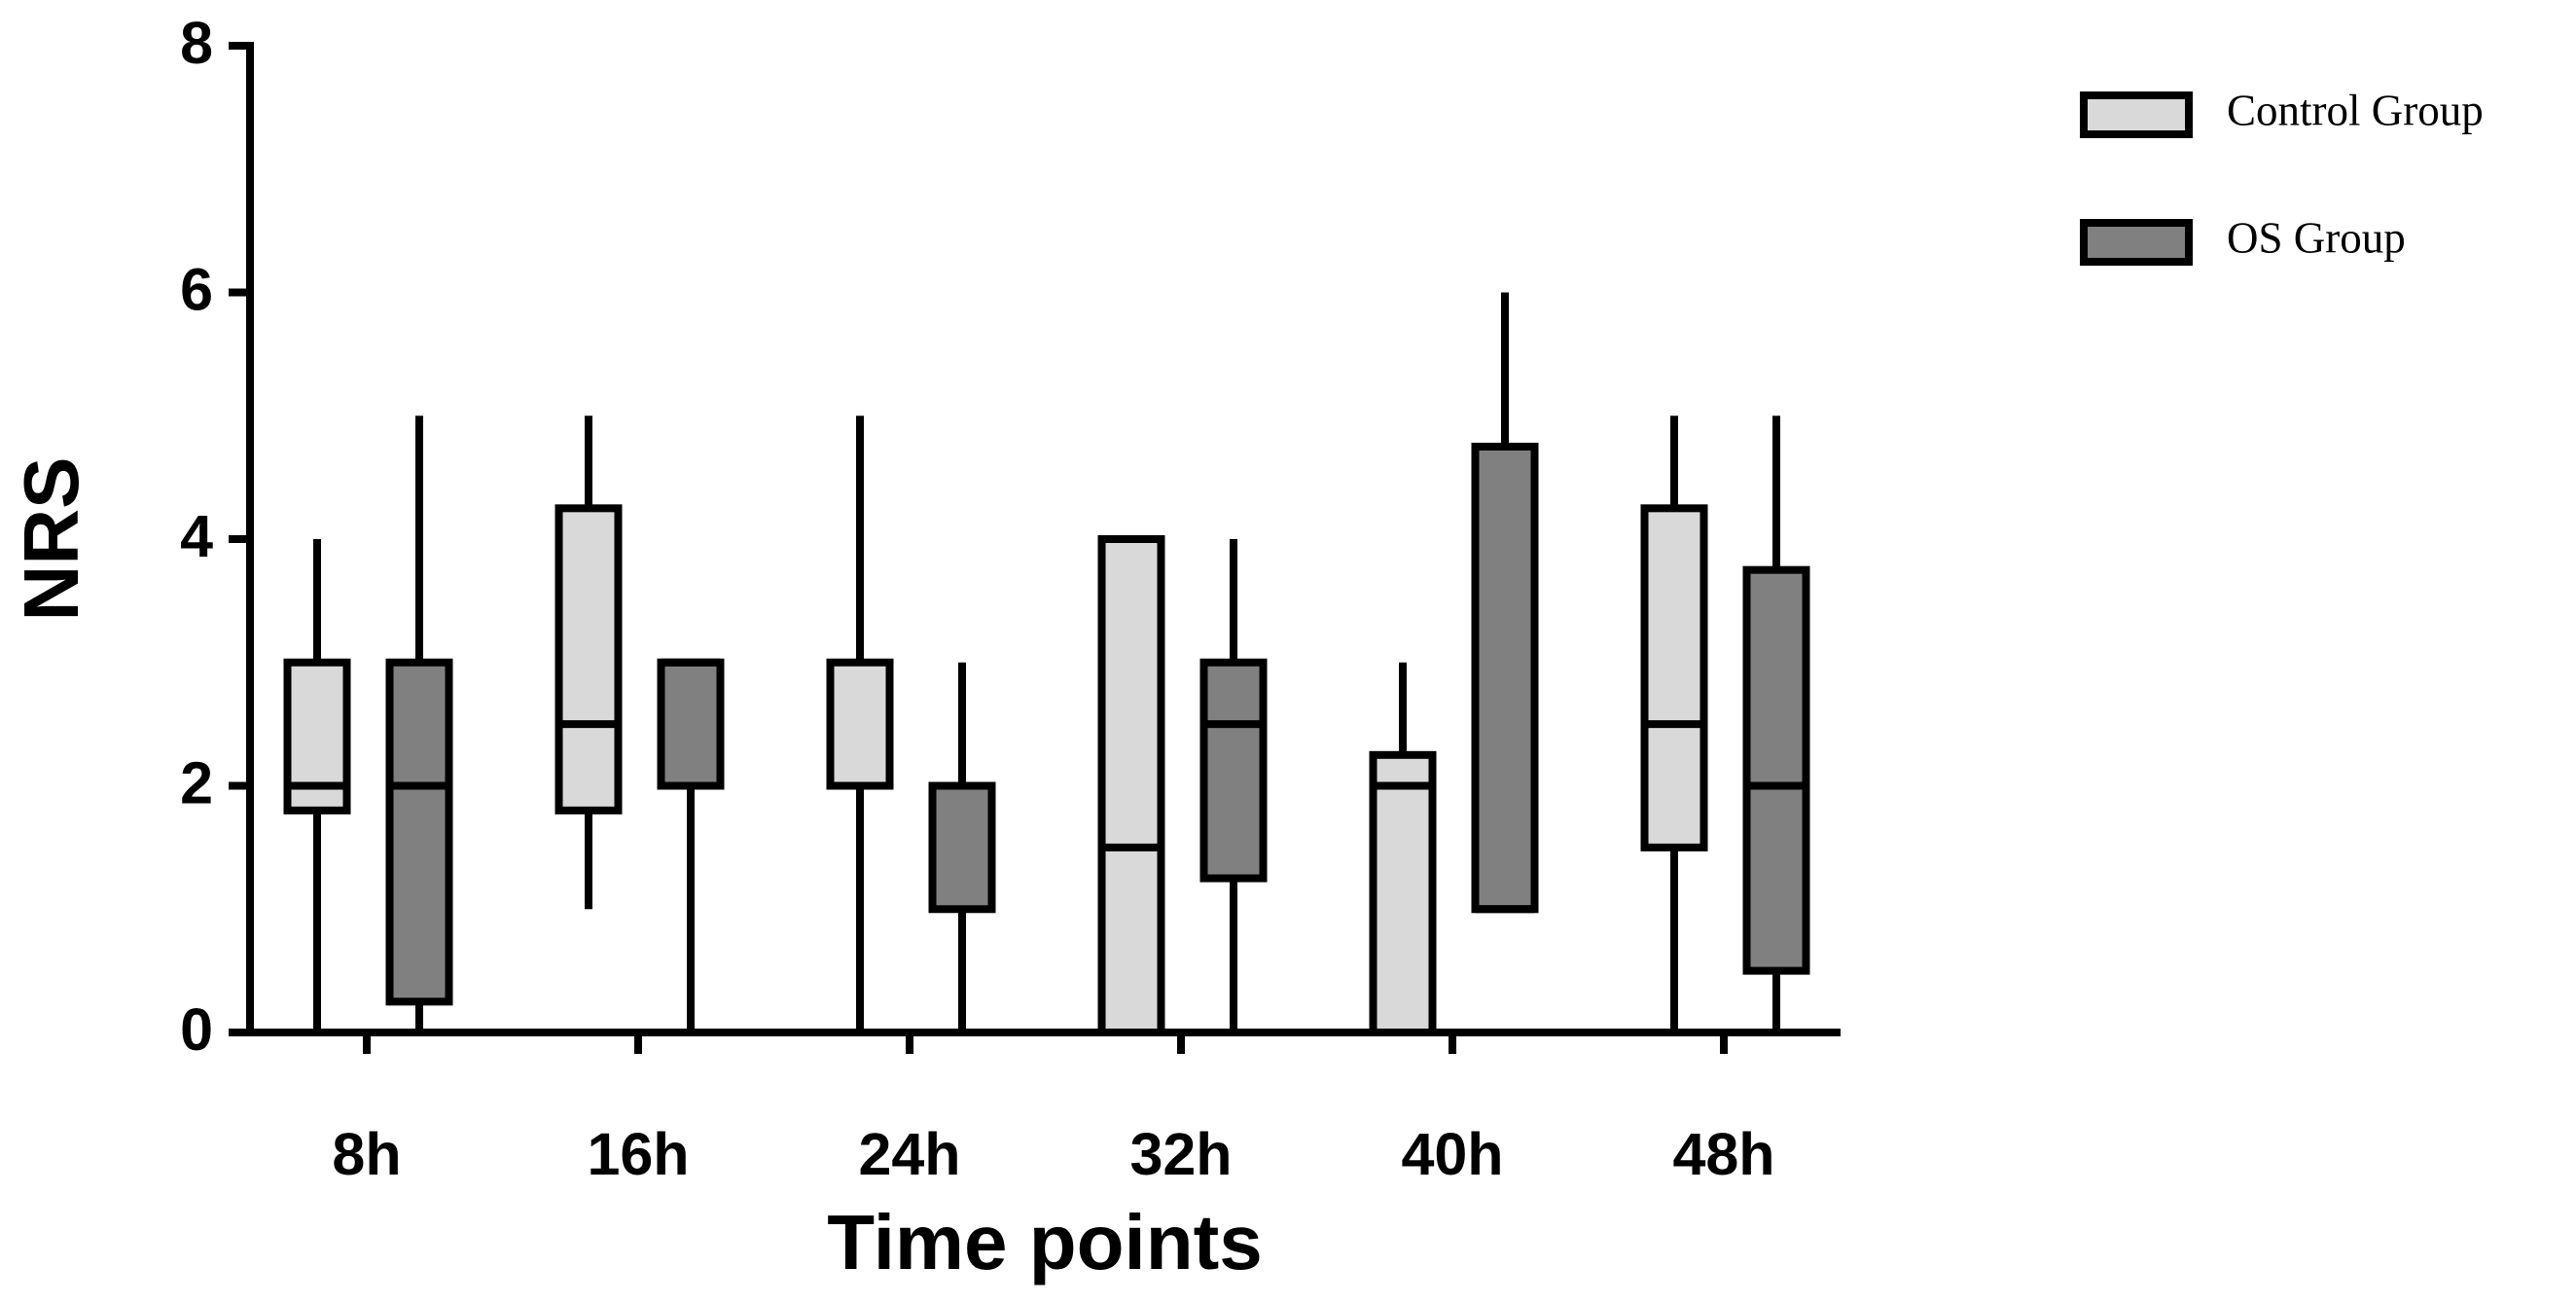  What do you see at coordinates (196, 783) in the screenshot?
I see `y-tick-label: 2` at bounding box center [196, 783].